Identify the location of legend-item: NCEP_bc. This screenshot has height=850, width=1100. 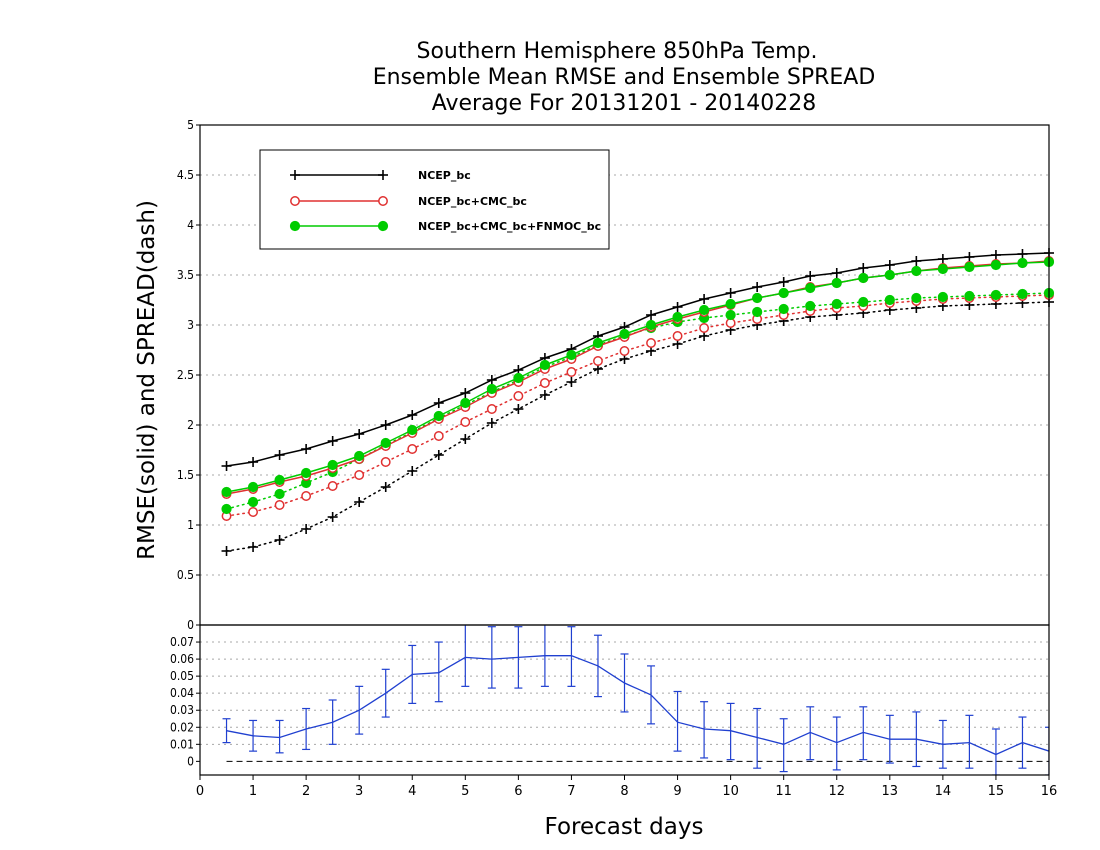
(380, 175).